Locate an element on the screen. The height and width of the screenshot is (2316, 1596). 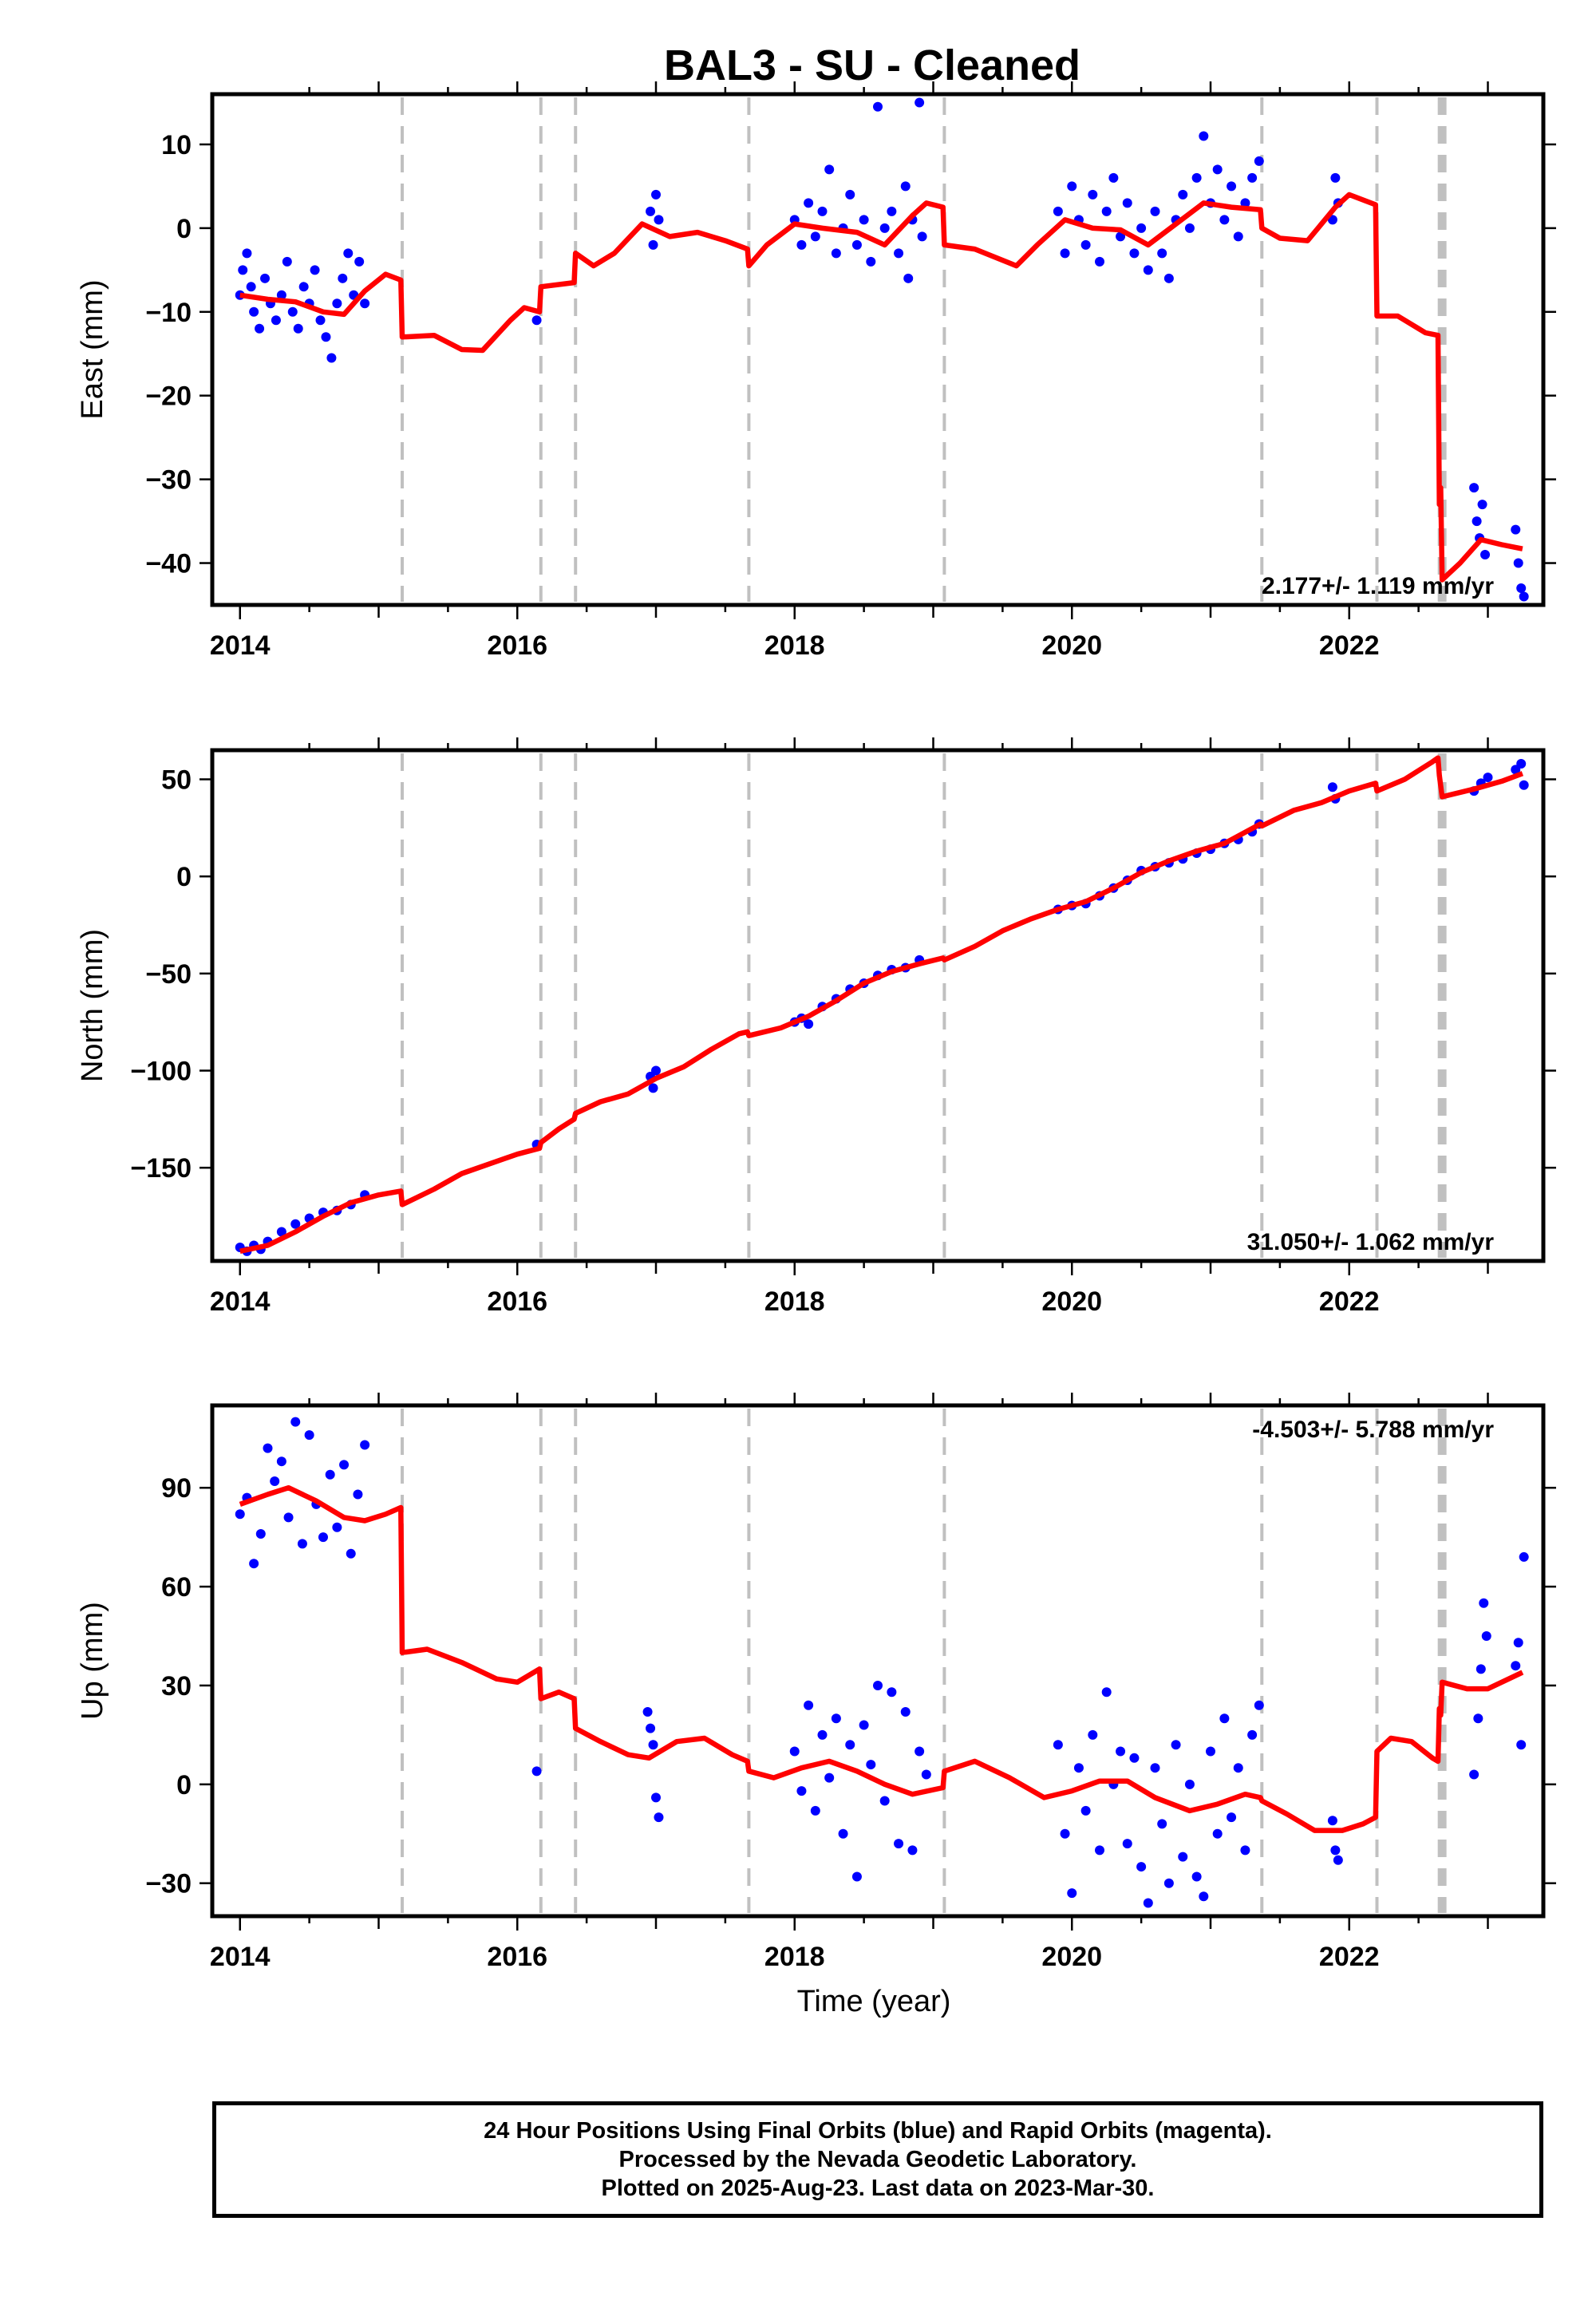
up-y-axis-title: Up (mm) is located at coordinates (92, 1661).